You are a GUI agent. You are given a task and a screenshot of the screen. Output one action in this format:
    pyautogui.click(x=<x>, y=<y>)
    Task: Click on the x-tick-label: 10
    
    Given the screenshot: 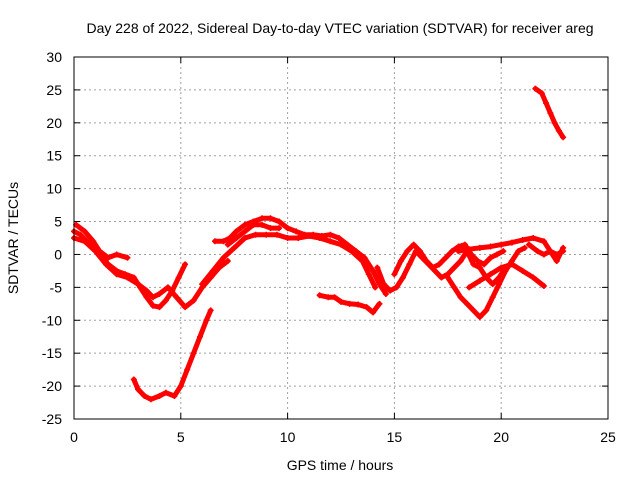 What is the action you would take?
    pyautogui.click(x=288, y=437)
    